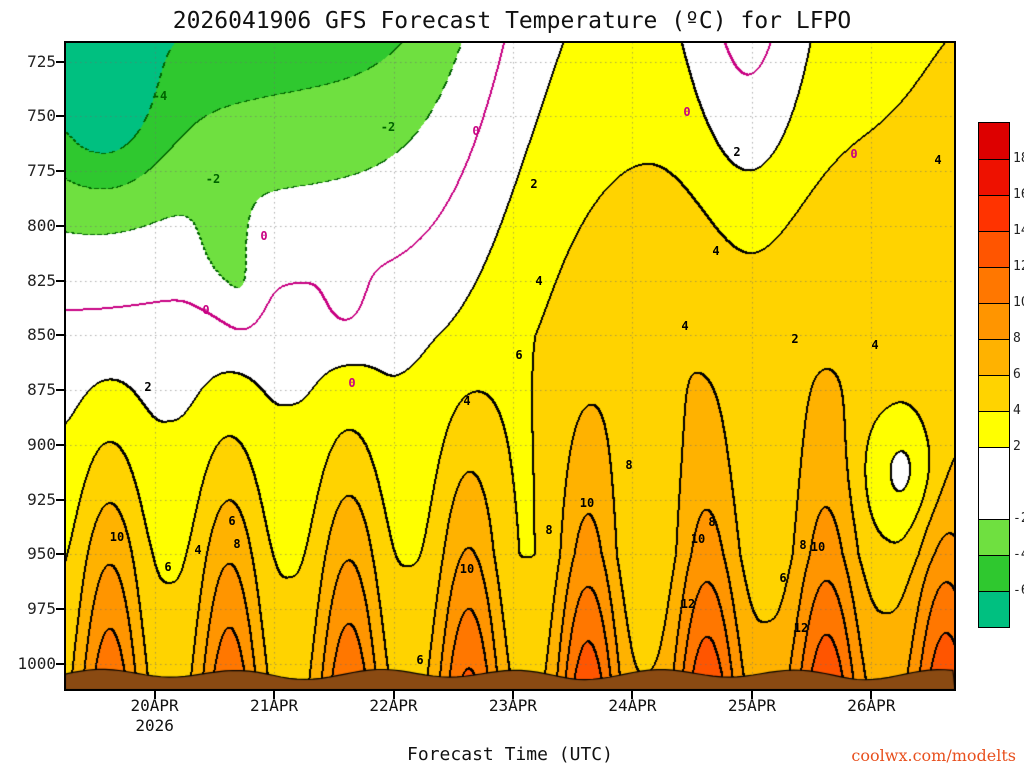 The image size is (1024, 768). What do you see at coordinates (1017, 374) in the screenshot?
I see `colorbar-tick-label: 6` at bounding box center [1017, 374].